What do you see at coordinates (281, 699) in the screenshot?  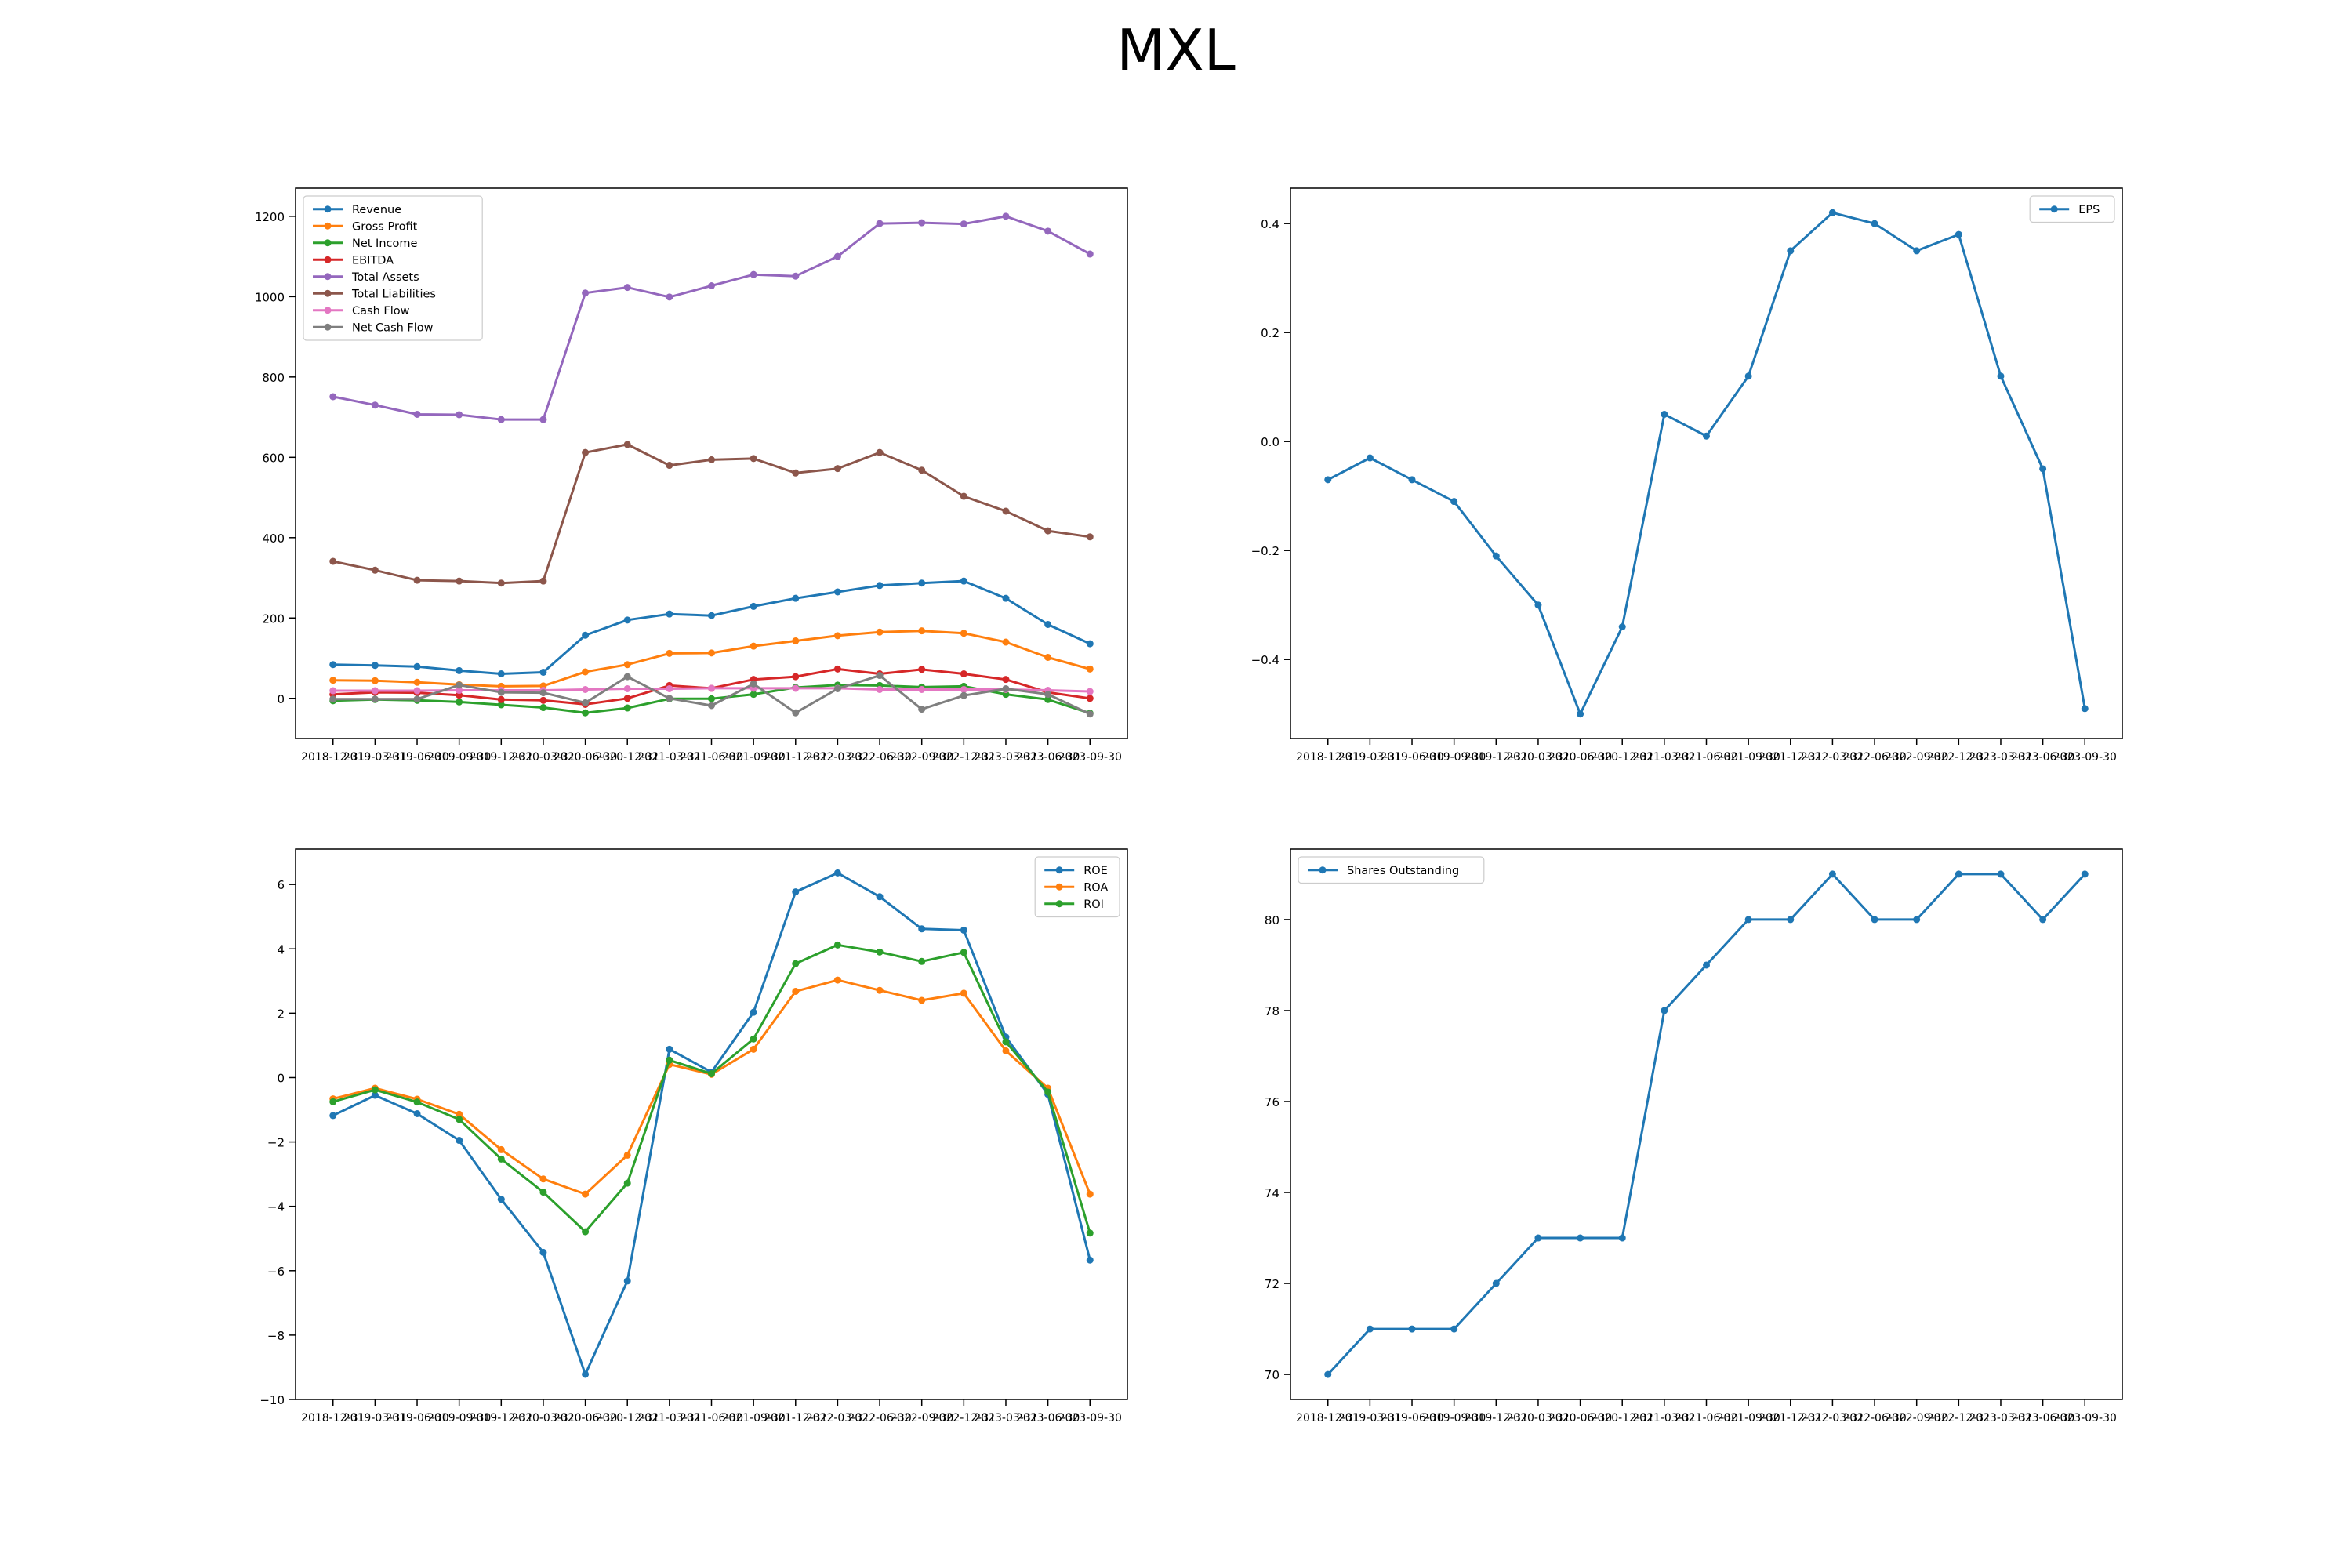 I see `y-tick-label: 0` at bounding box center [281, 699].